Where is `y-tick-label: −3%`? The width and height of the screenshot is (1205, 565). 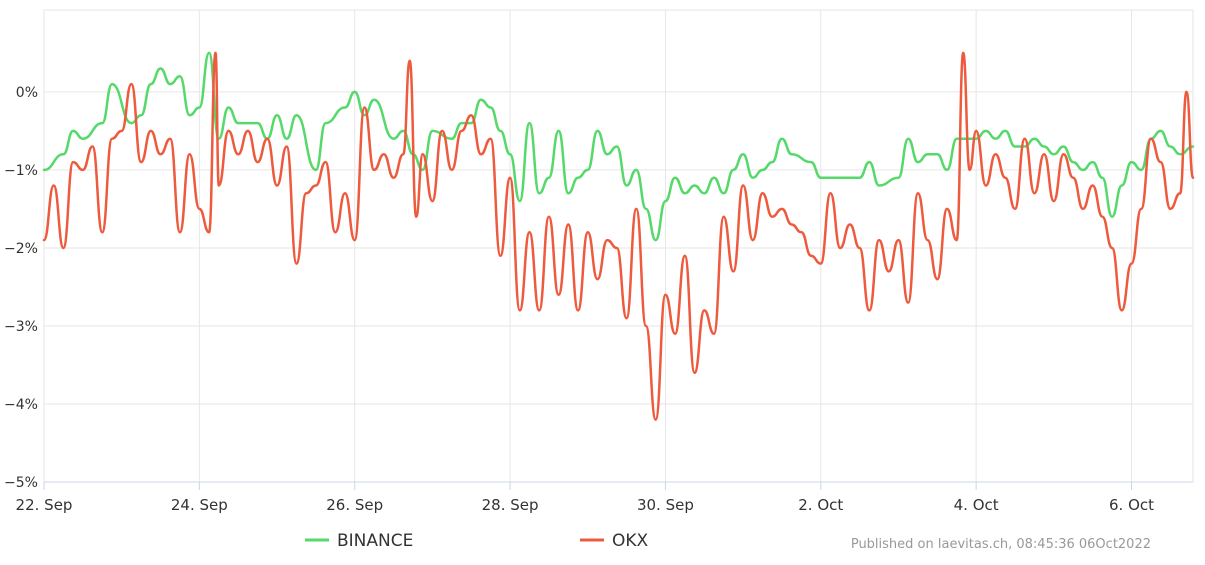 y-tick-label: −3% is located at coordinates (21, 327).